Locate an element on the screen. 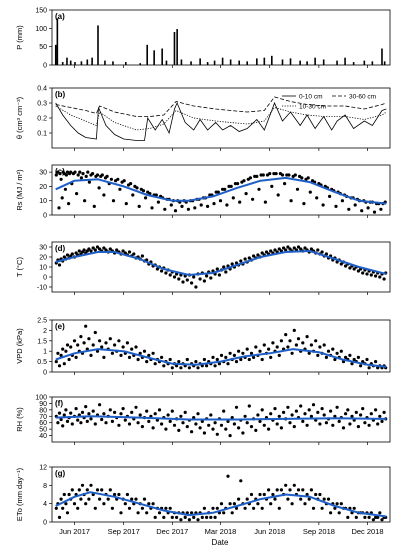 Image resolution: width=406 pixels, height=550 pixels. panel-b-ytick-label-0: 0.1 is located at coordinates (42, 134).